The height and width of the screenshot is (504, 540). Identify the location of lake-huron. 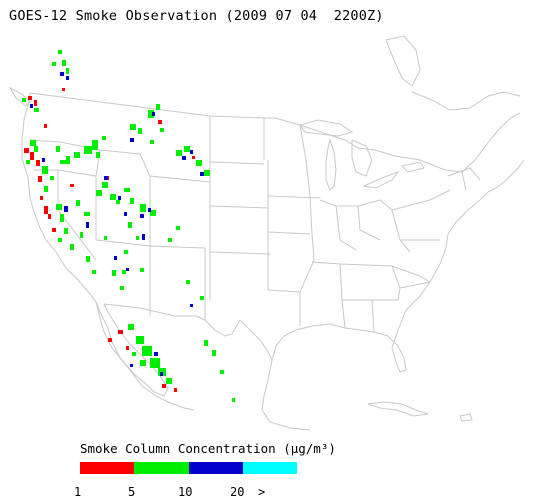
(362, 158).